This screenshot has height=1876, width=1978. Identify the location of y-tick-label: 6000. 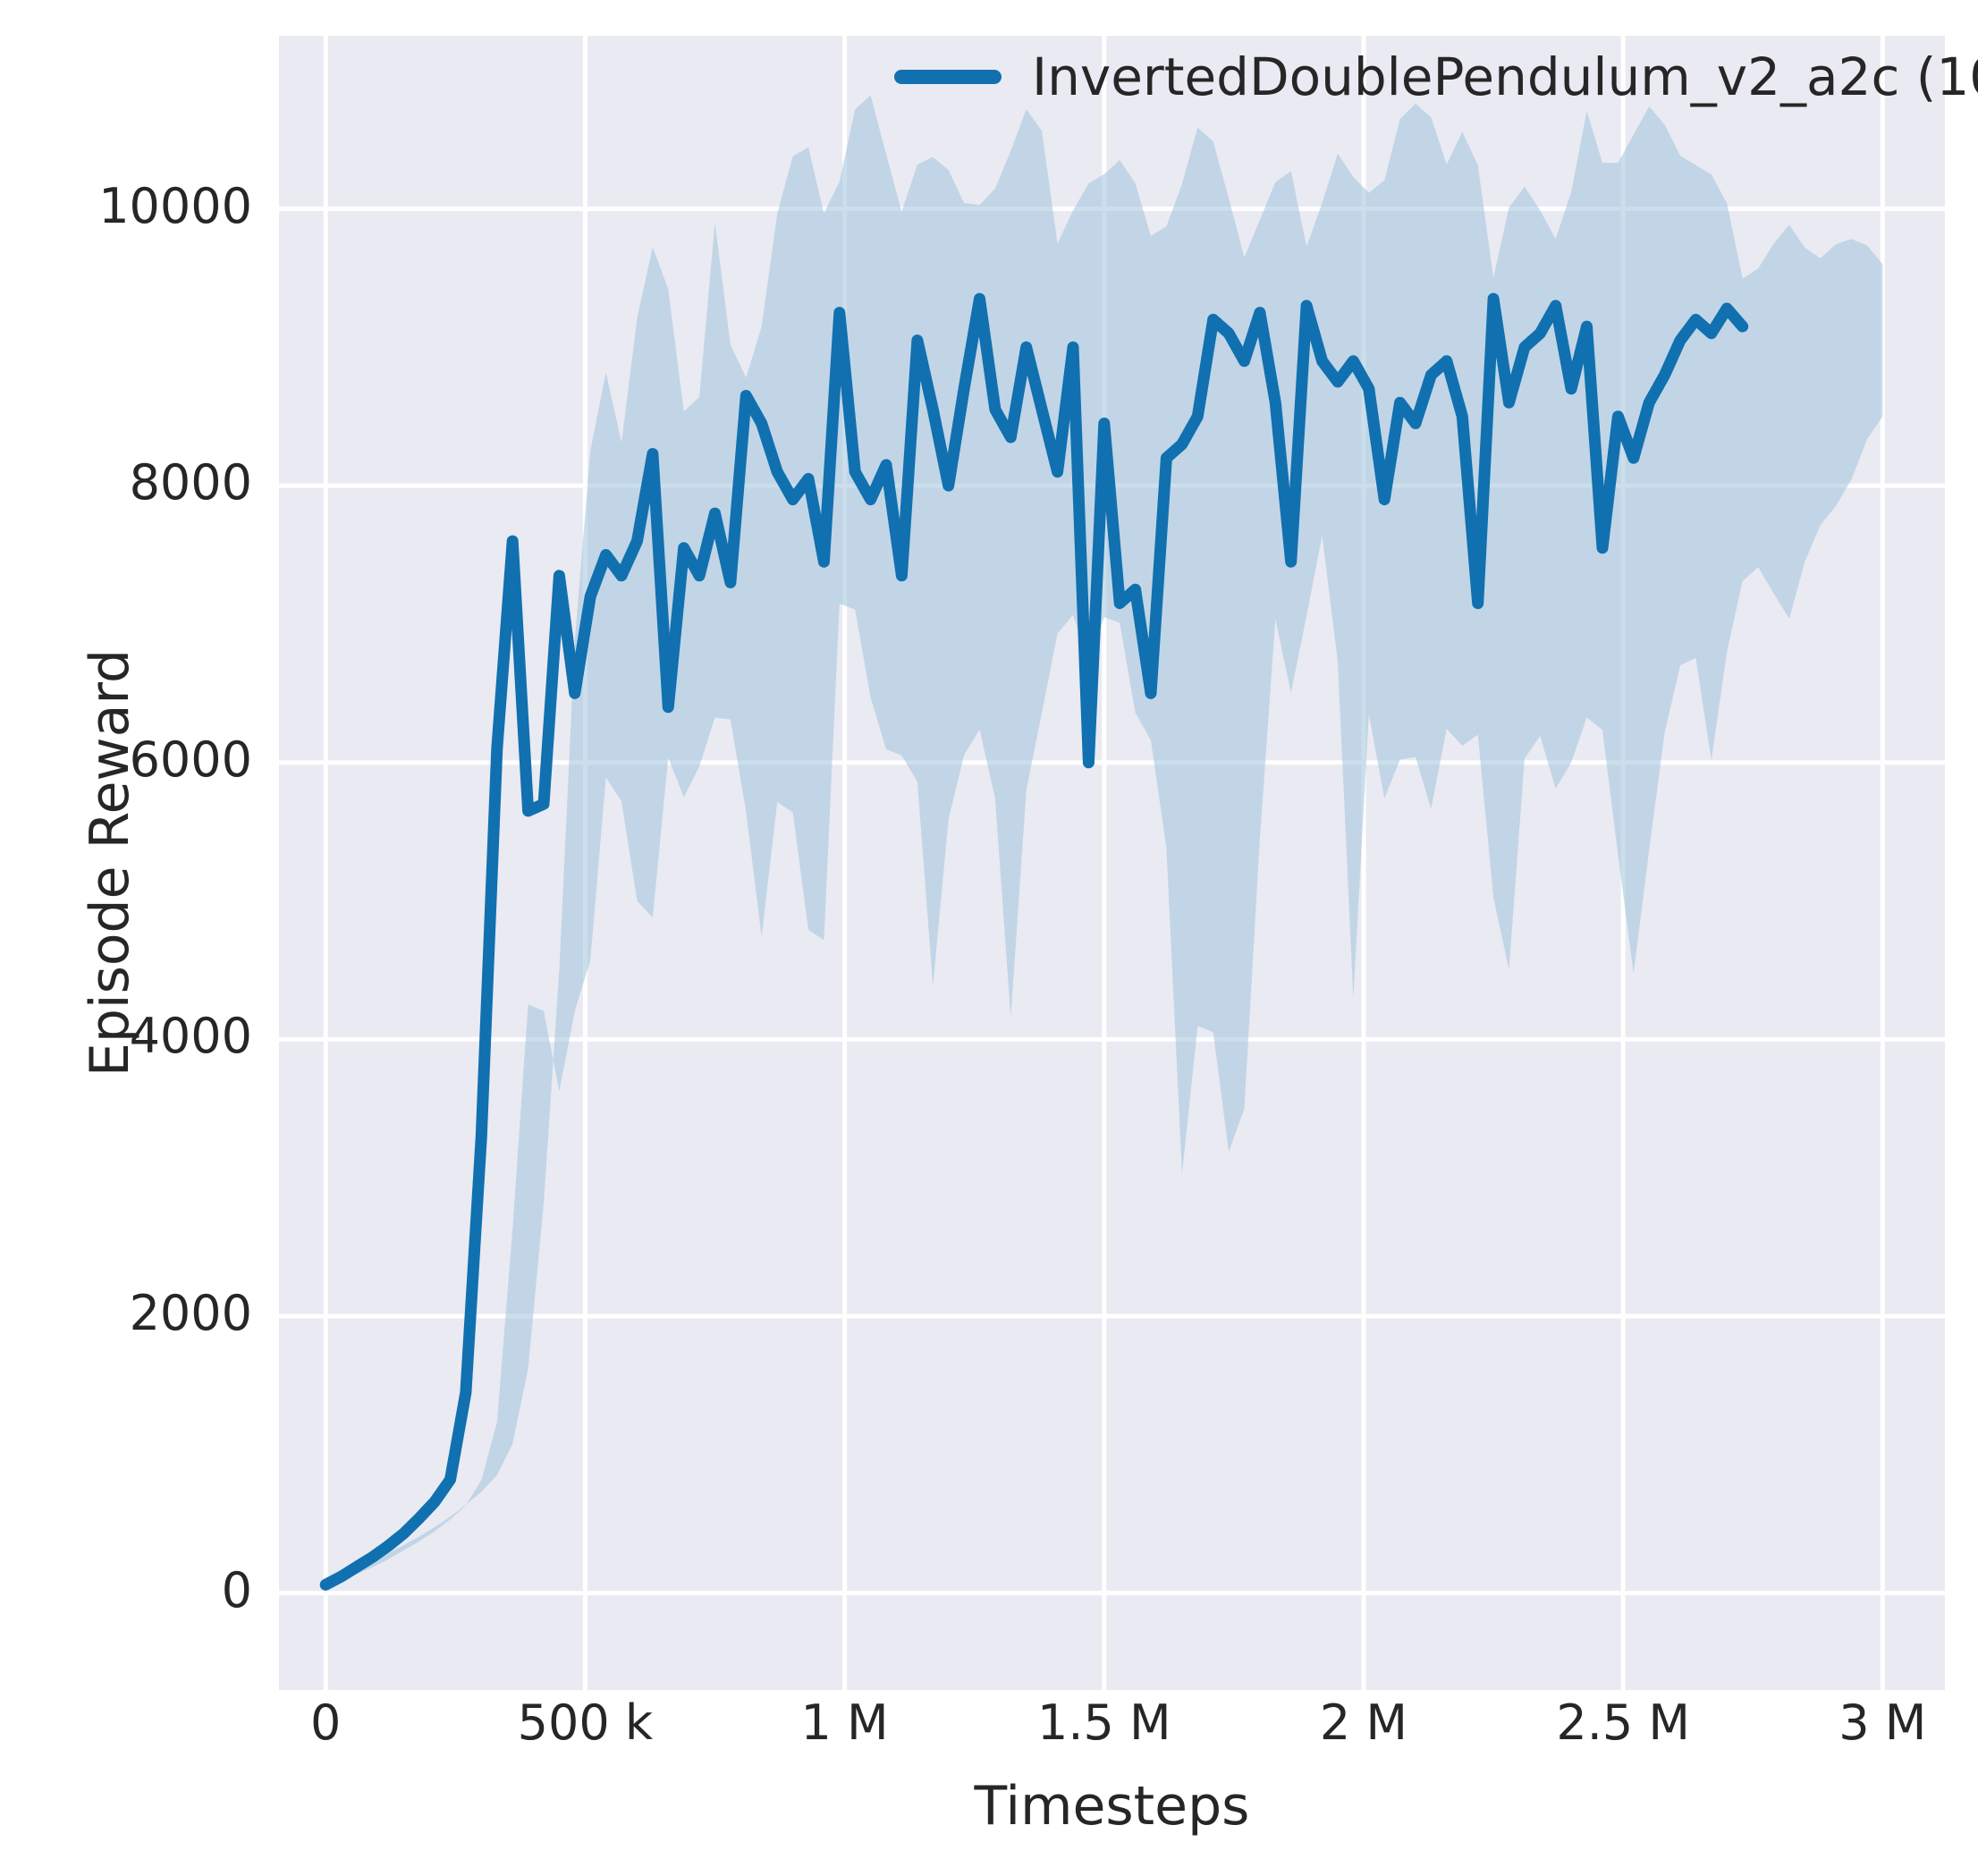
(190, 759).